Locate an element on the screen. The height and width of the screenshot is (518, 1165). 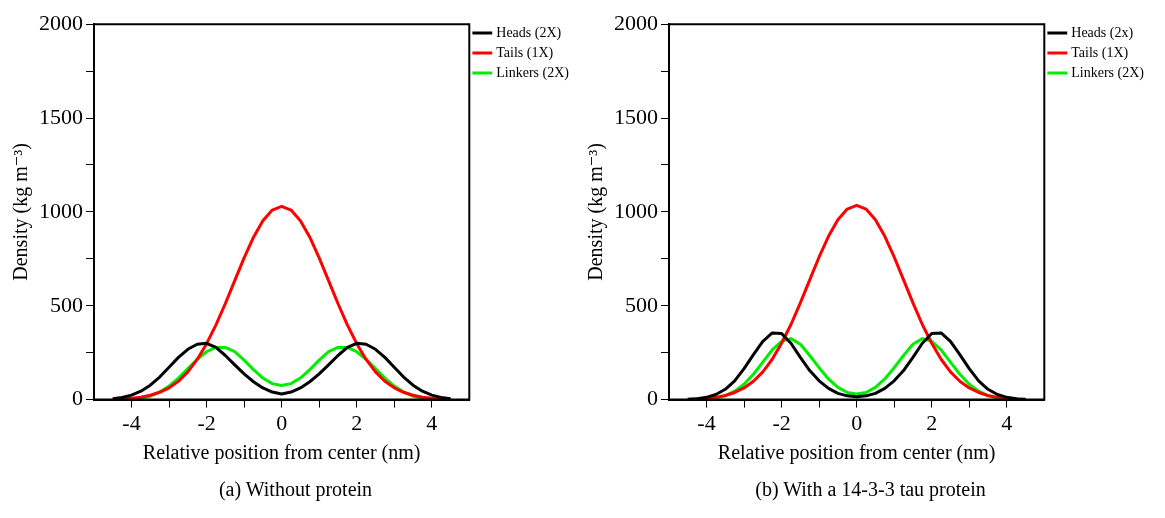
legend-label: Heads (2x) is located at coordinates (1102, 32).